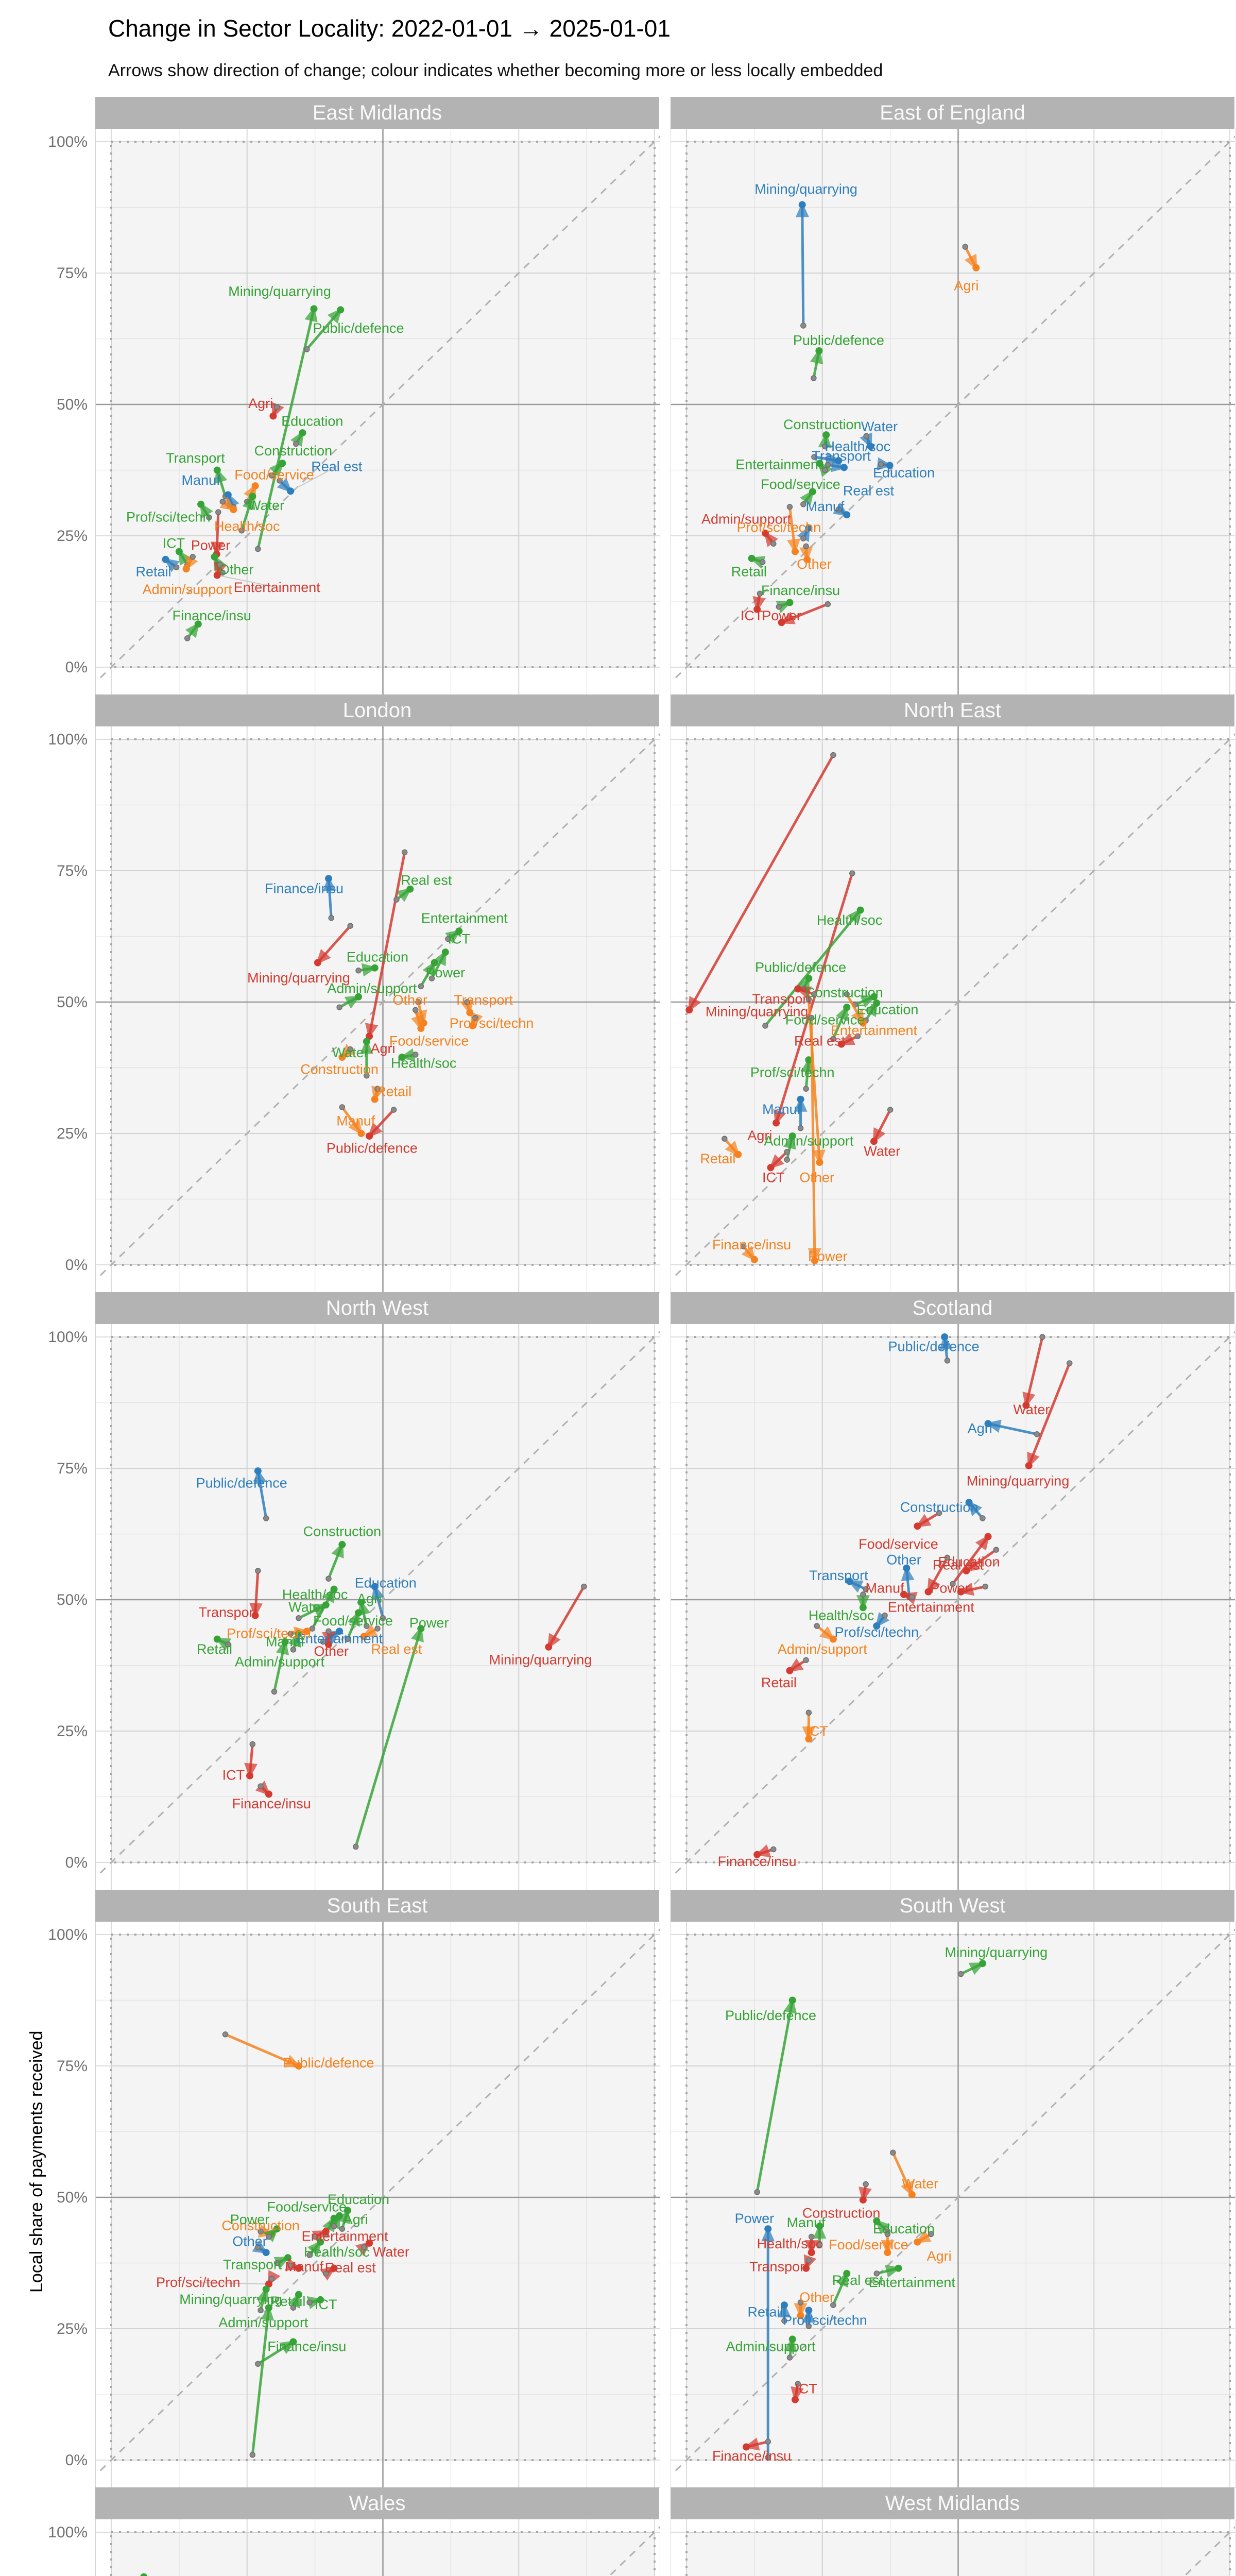  I want to click on y-tick: 0%, so click(76, 1265).